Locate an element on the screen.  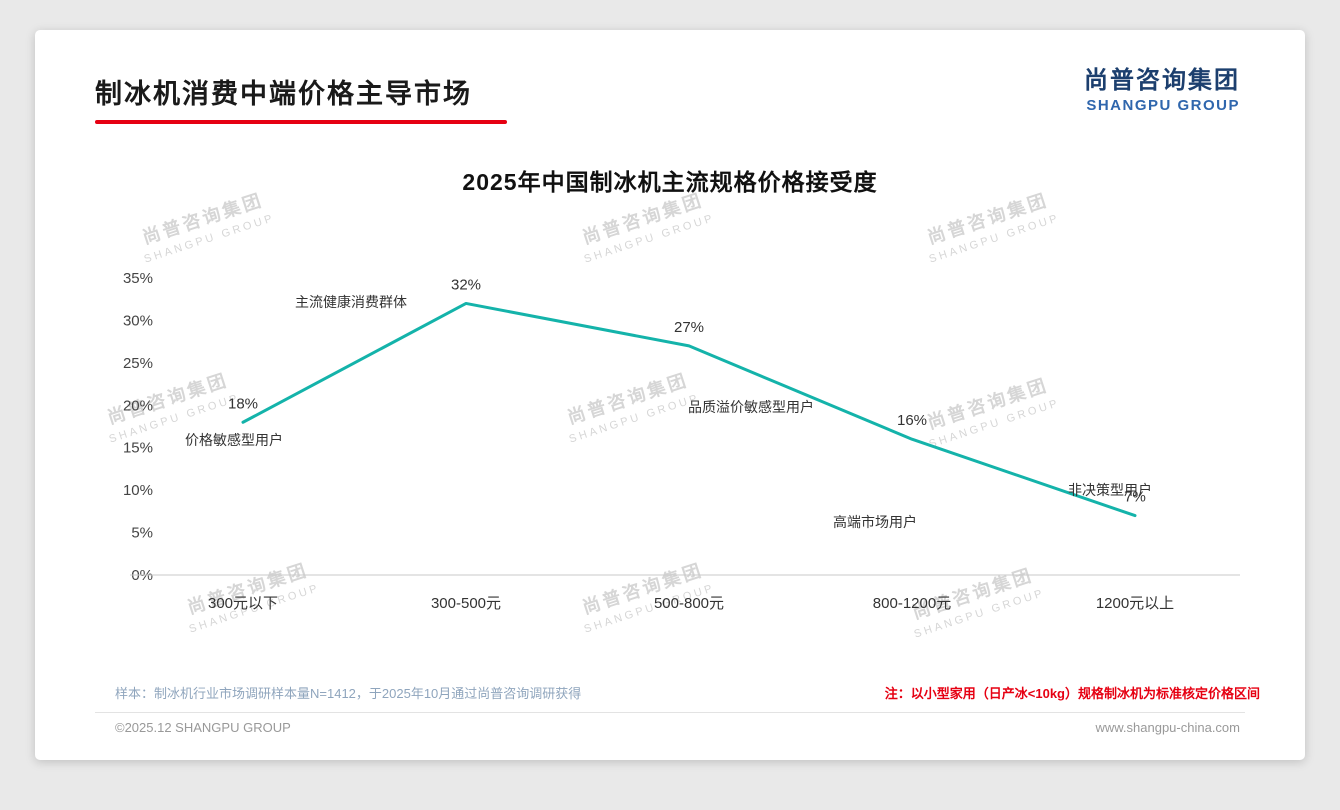
header: 制冰机消费中端价格主导市场 is located at coordinates (301, 98).